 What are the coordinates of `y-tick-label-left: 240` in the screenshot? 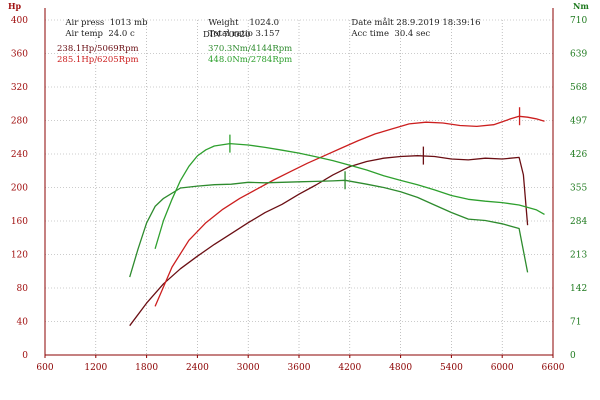 It's located at (19, 155).